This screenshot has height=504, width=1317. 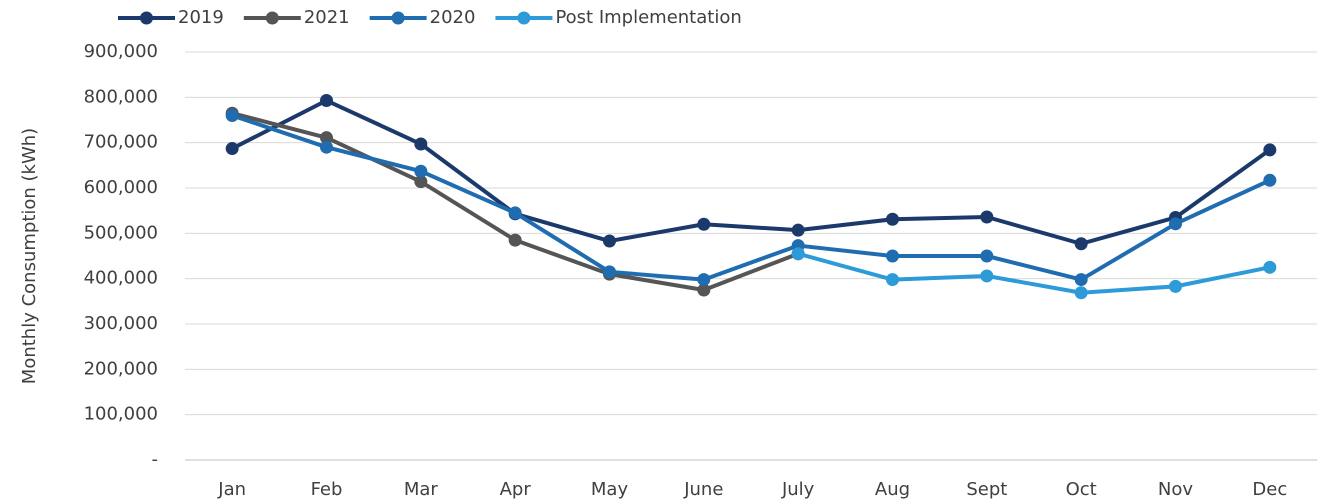 I want to click on x-tick-label: July, so click(x=798, y=489).